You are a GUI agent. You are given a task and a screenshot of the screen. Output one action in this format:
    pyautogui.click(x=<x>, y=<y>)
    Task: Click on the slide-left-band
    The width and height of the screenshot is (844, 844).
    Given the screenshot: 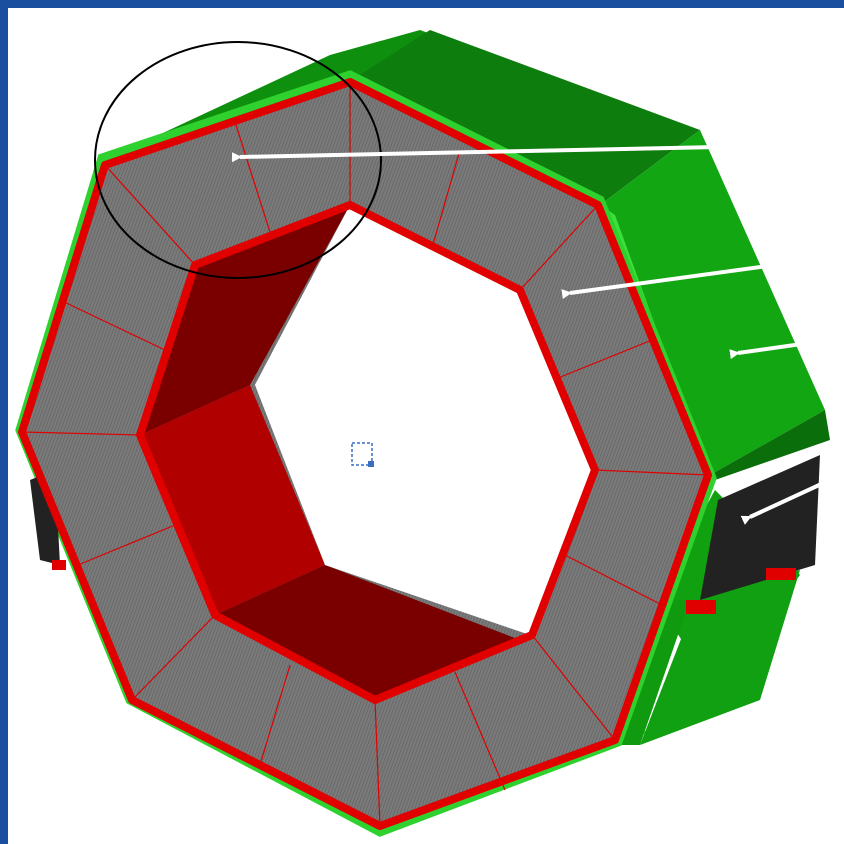 What is the action you would take?
    pyautogui.click(x=4, y=422)
    